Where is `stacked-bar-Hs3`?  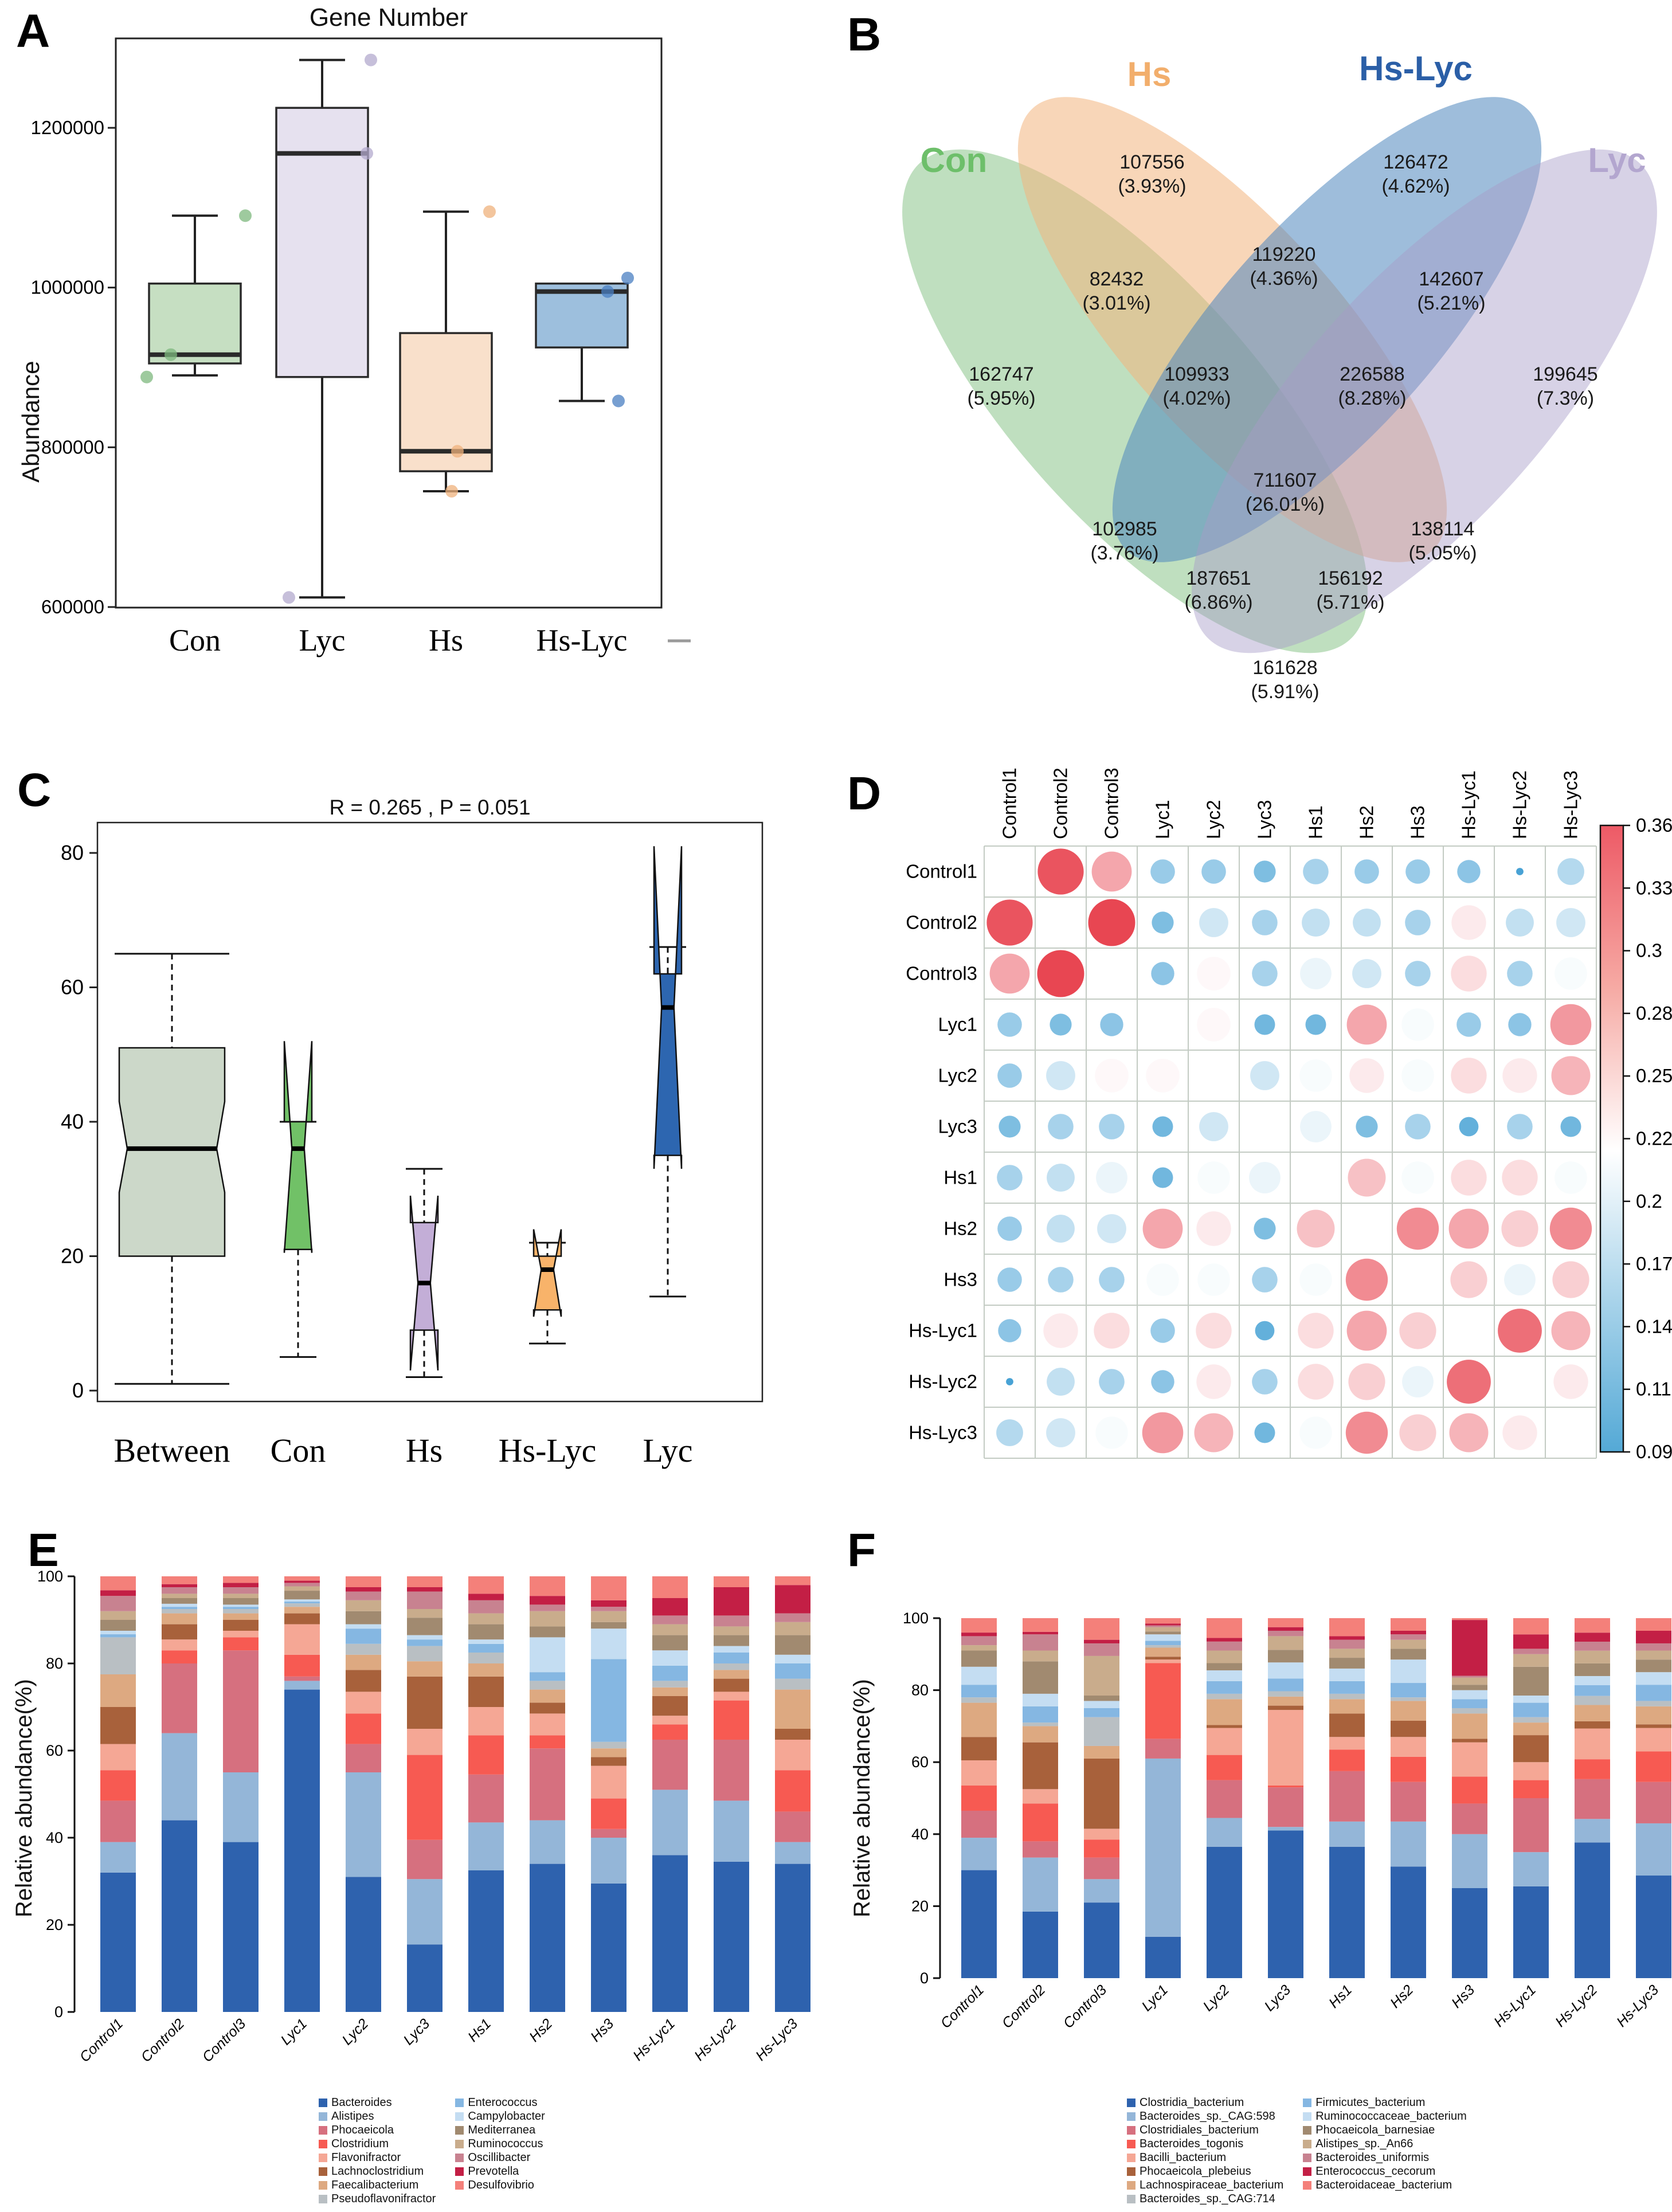 stacked-bar-Hs3 is located at coordinates (1470, 1798).